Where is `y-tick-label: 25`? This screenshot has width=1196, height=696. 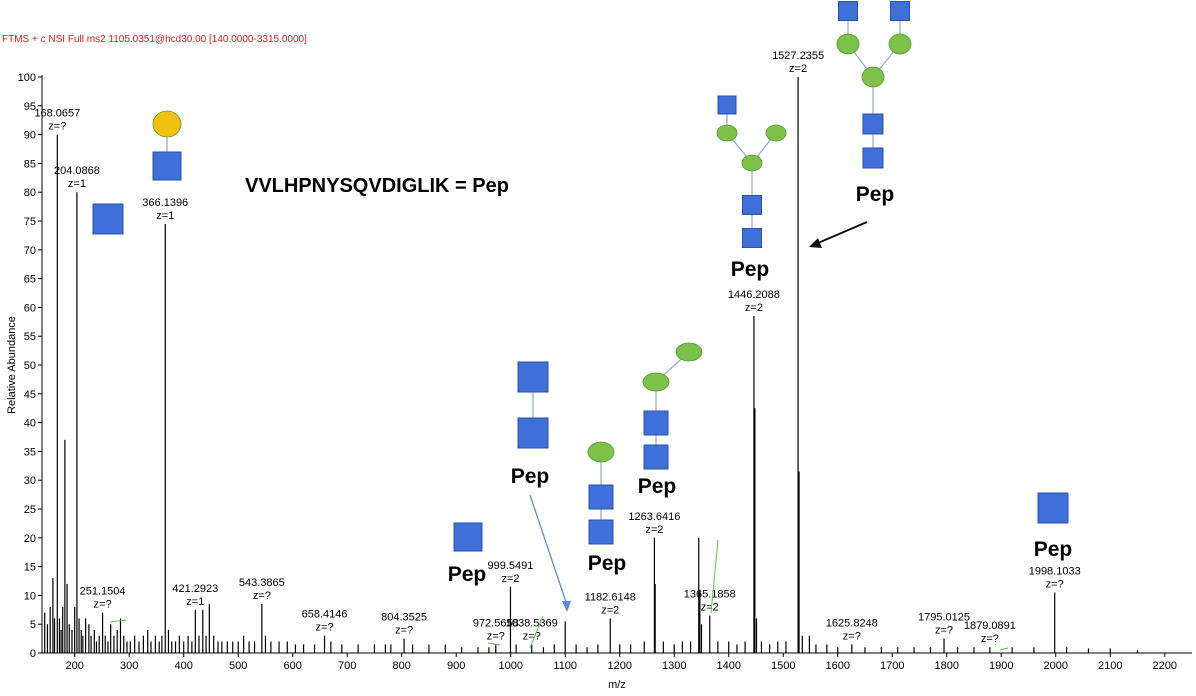
y-tick-label: 25 is located at coordinates (30, 510).